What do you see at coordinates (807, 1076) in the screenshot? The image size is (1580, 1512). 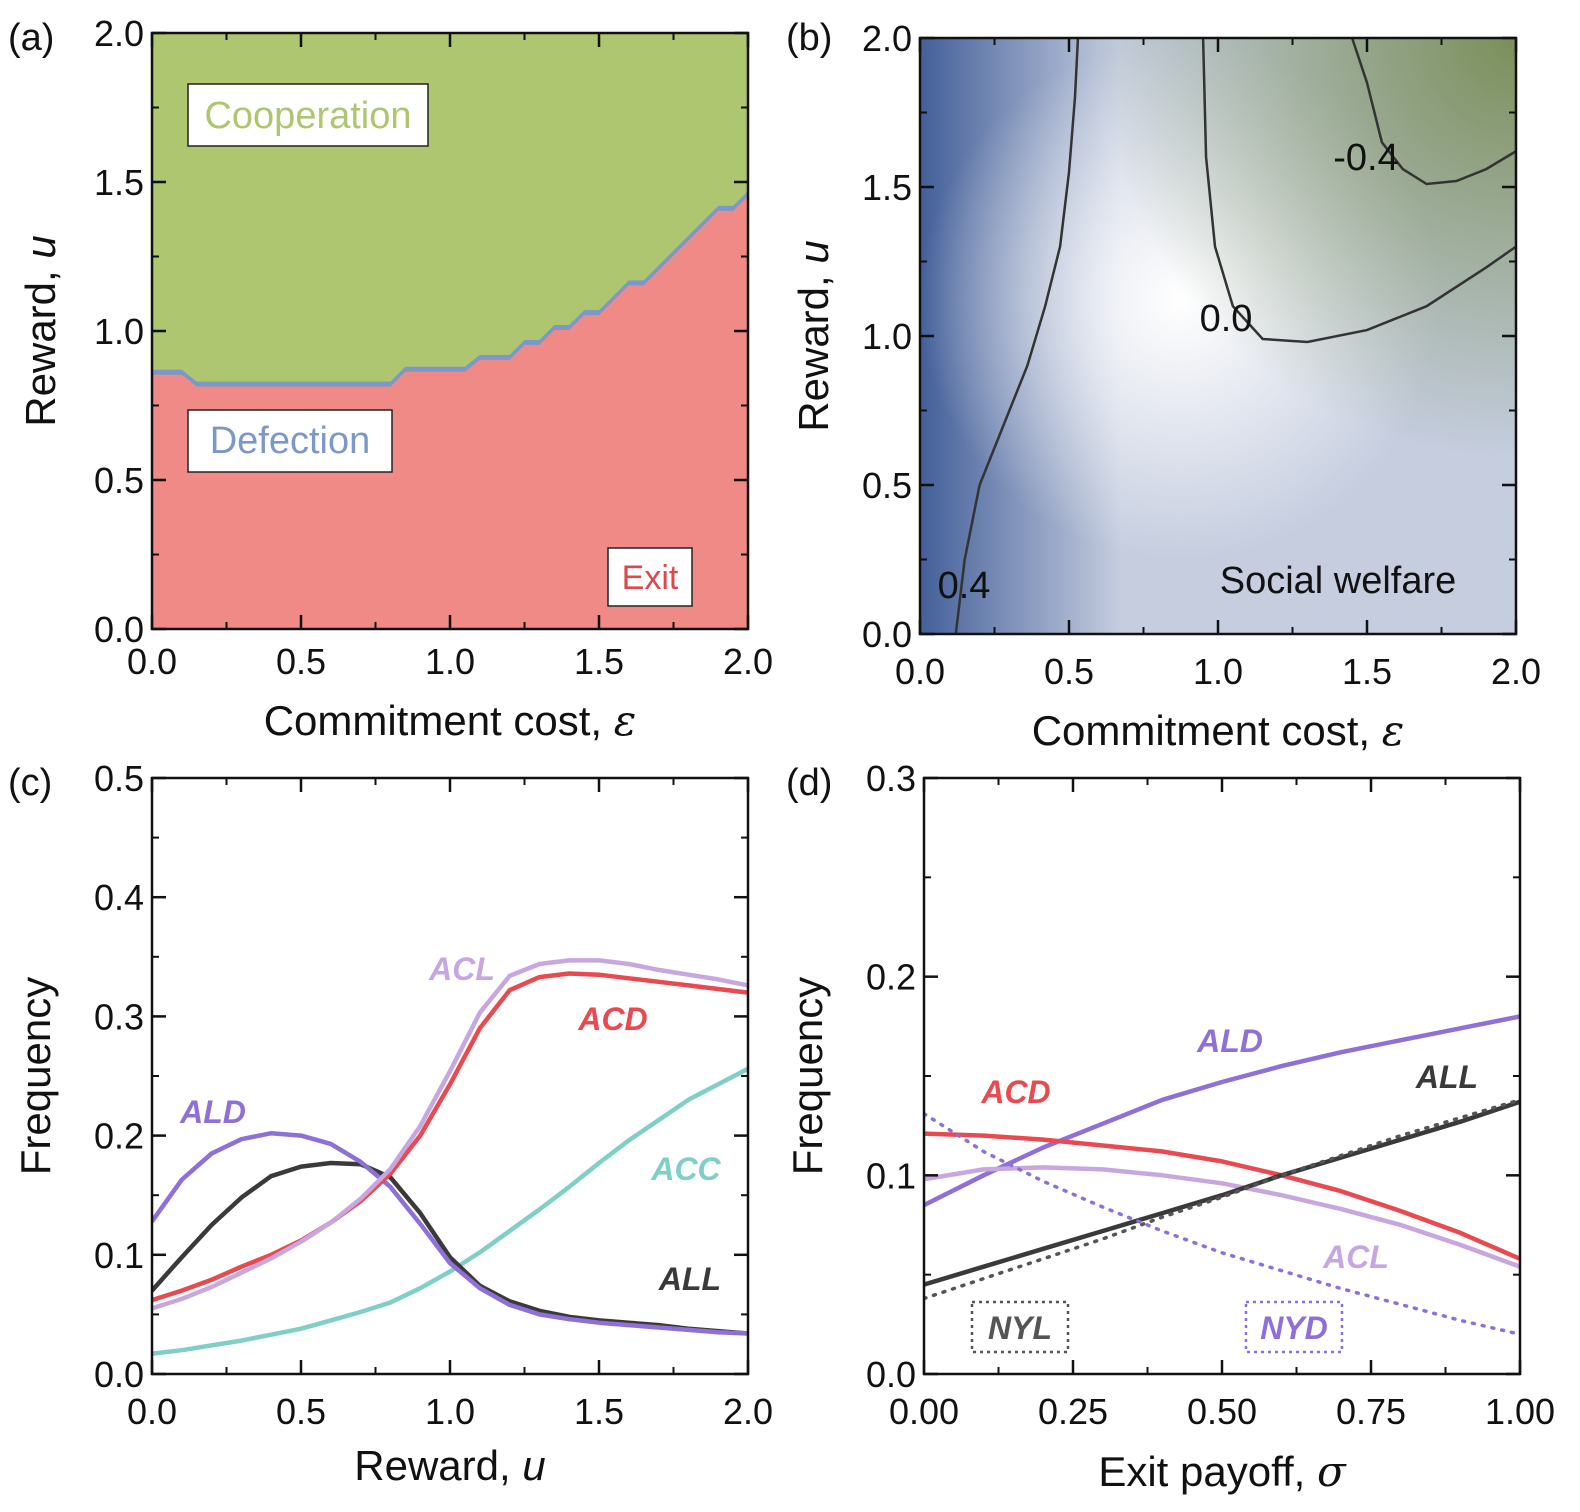 I see `panel-d-y-axis-title: Frequency` at bounding box center [807, 1076].